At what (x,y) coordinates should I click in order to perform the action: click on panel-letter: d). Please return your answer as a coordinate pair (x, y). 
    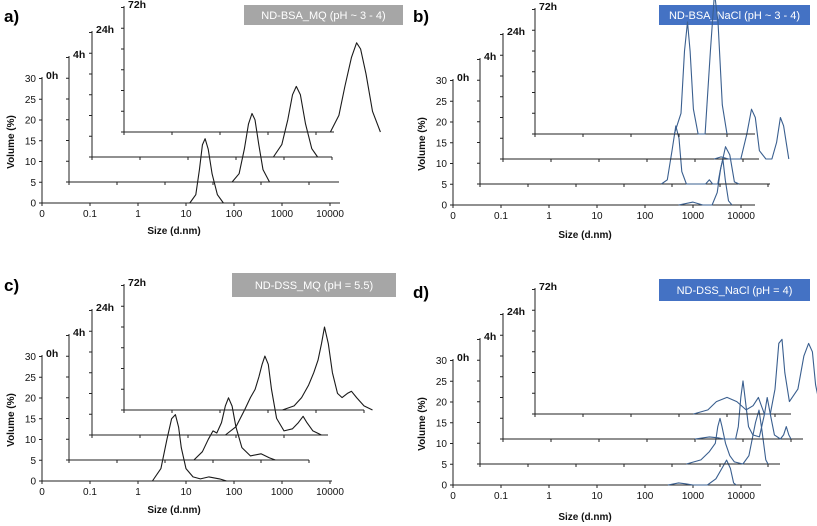
    Looking at the image, I should click on (421, 292).